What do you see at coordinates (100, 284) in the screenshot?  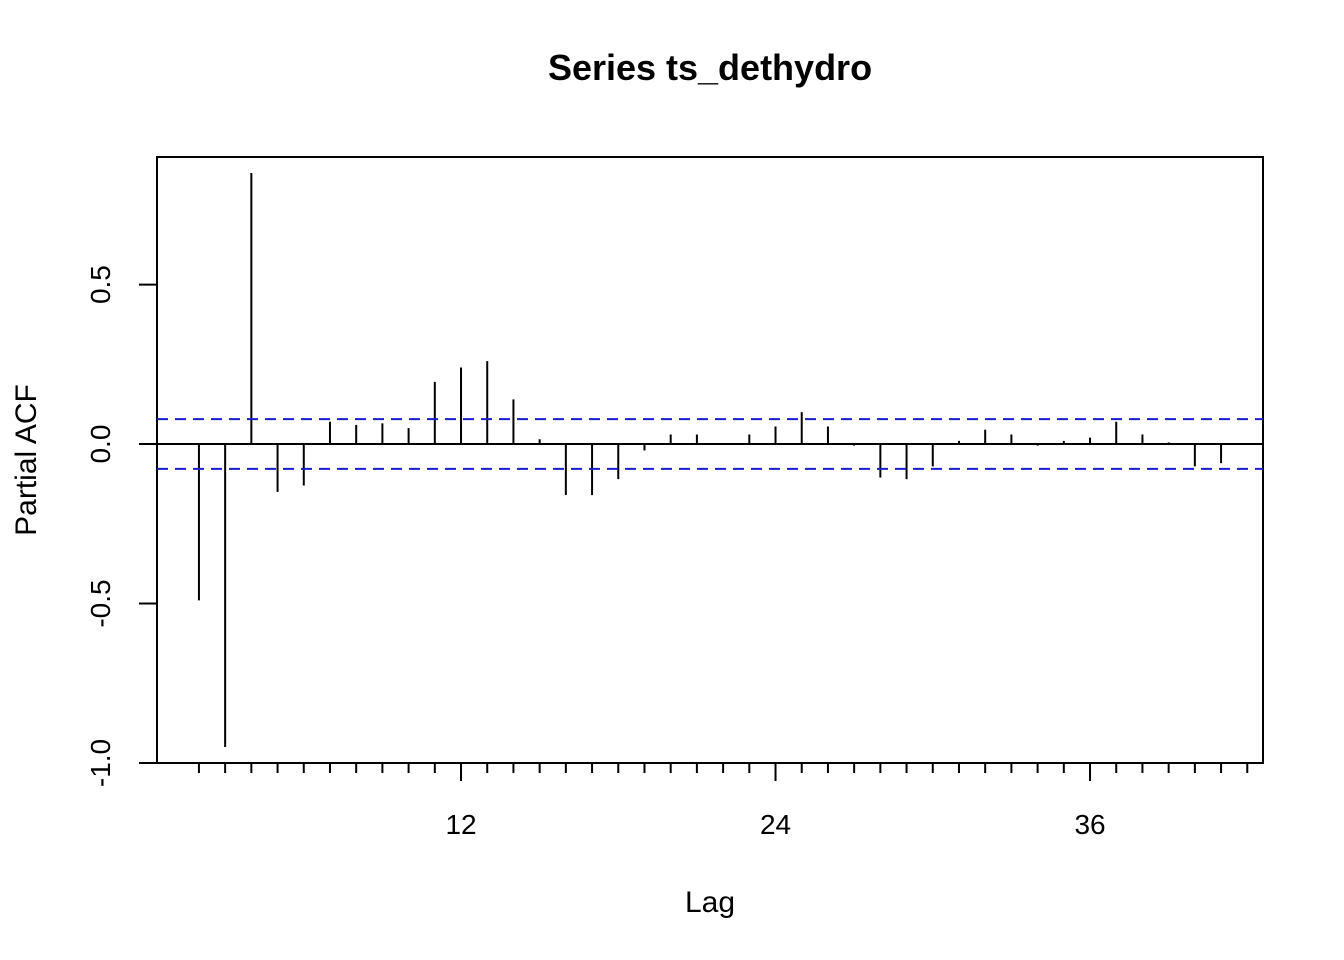 I see `y-tick-label: 0.5` at bounding box center [100, 284].